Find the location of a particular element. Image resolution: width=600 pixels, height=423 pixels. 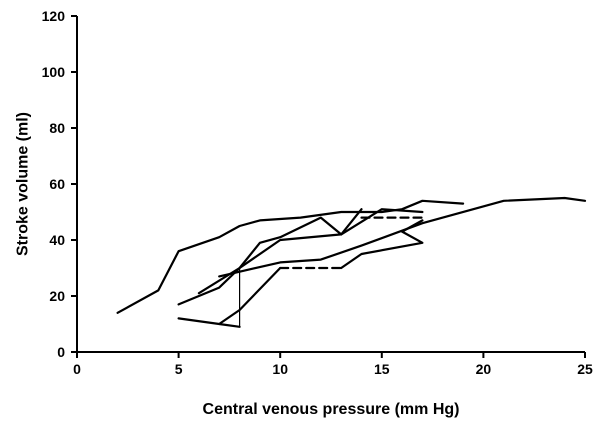

x-tick-label: 20 is located at coordinates (484, 369).